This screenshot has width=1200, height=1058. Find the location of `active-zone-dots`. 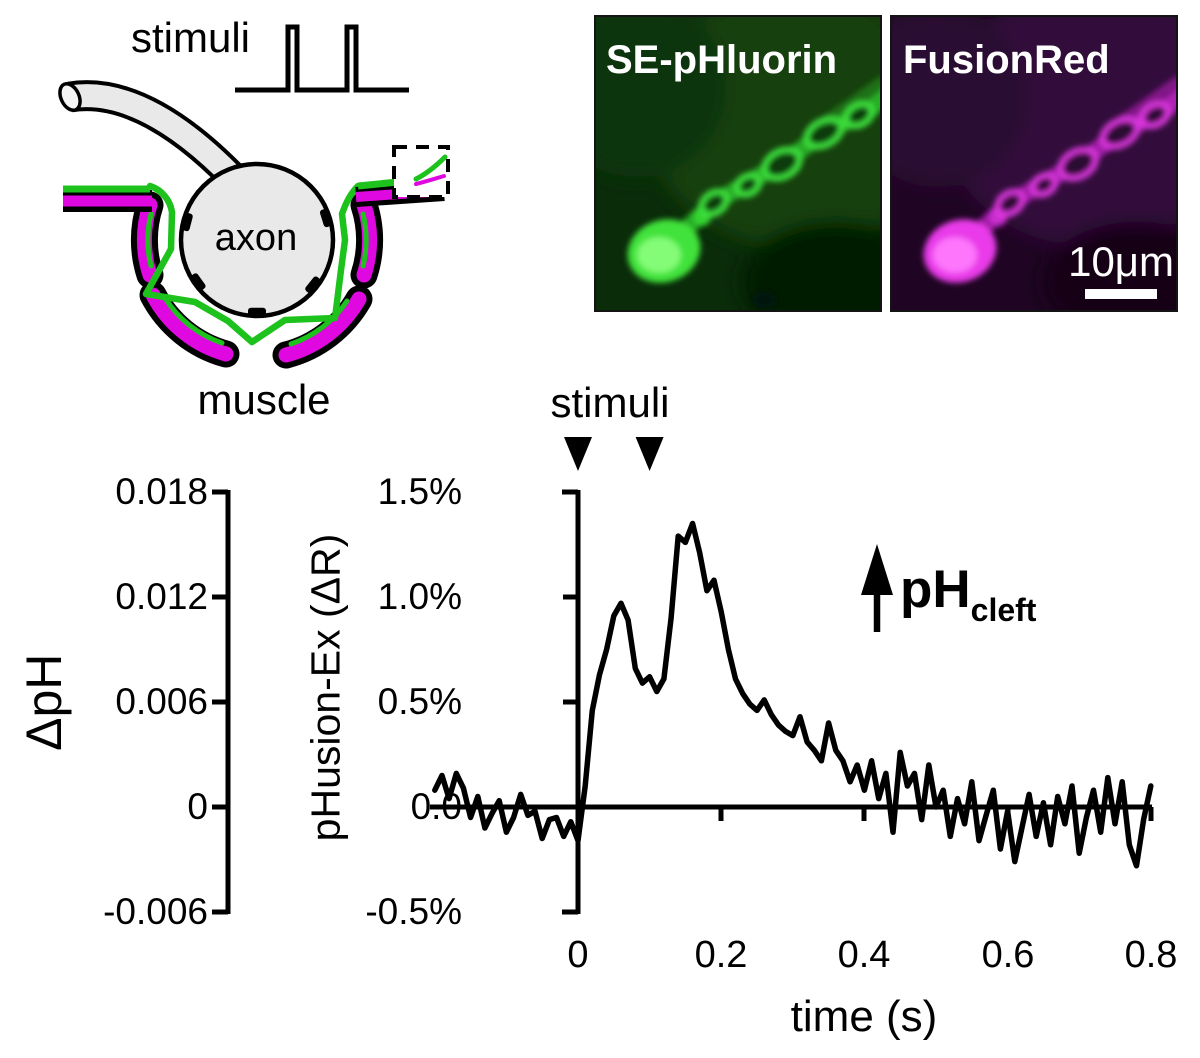

active-zone-dots is located at coordinates (256, 262).